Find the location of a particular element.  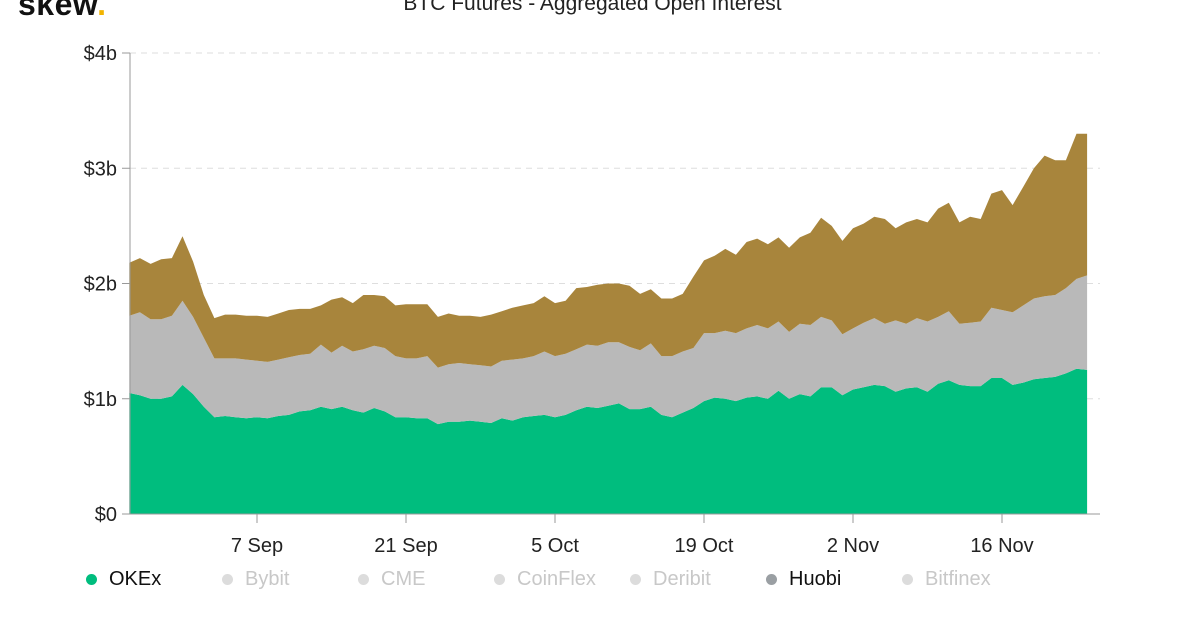

x-tick-label-2: 5 Oct is located at coordinates (555, 546).